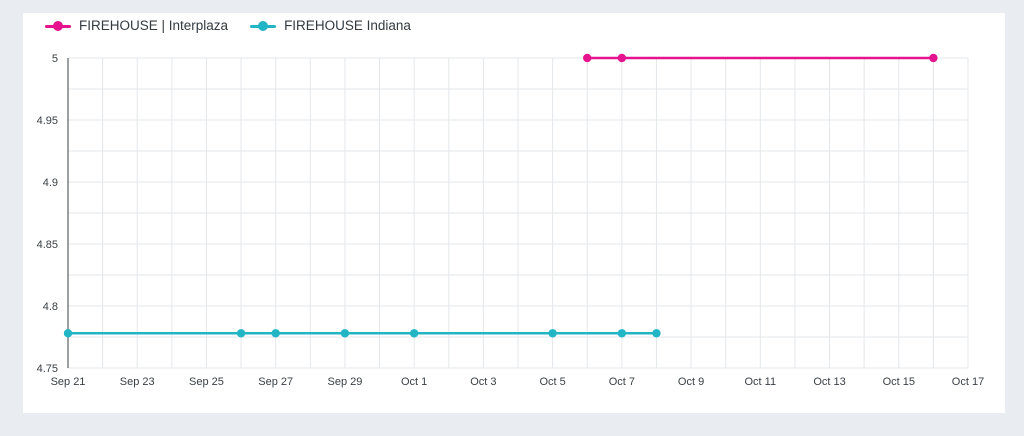 The image size is (1024, 436). I want to click on chart-legend: FIREHOUSE | Interplaza FIREHOUSE Indiana, so click(228, 25).